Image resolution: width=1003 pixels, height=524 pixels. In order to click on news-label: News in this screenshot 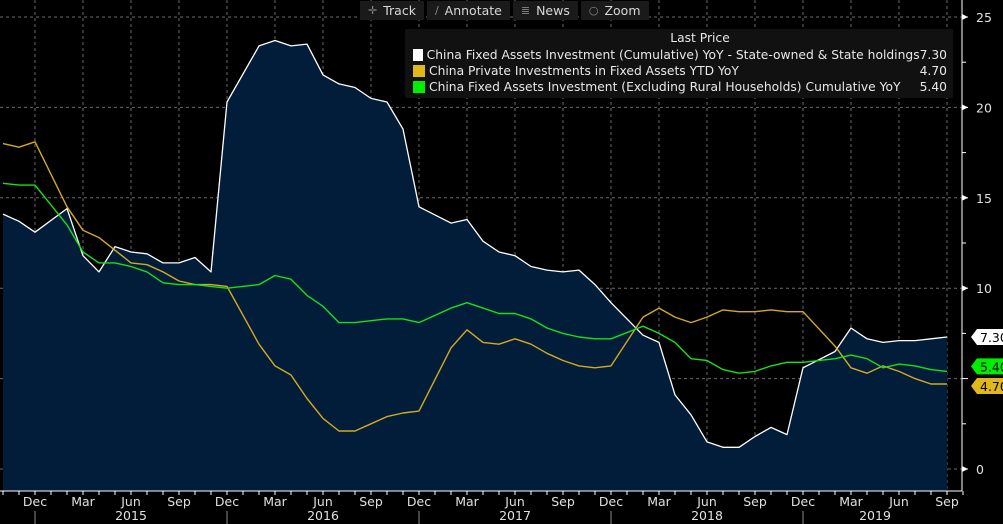, I will do `click(553, 10)`.